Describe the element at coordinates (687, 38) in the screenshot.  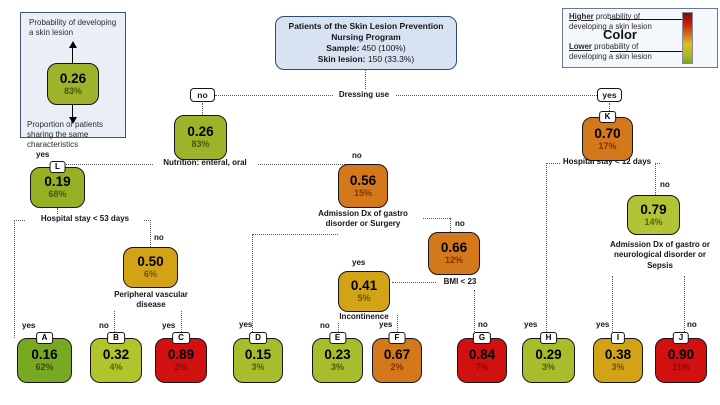
I see `color-gradient-bar` at that location.